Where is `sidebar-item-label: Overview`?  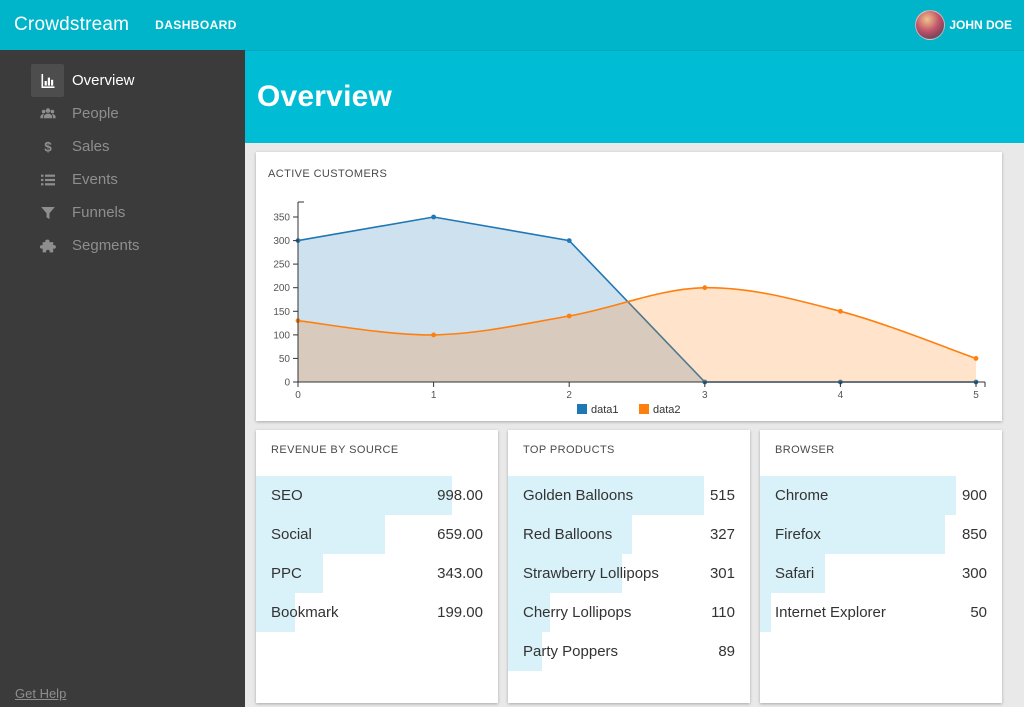 sidebar-item-label: Overview is located at coordinates (103, 80).